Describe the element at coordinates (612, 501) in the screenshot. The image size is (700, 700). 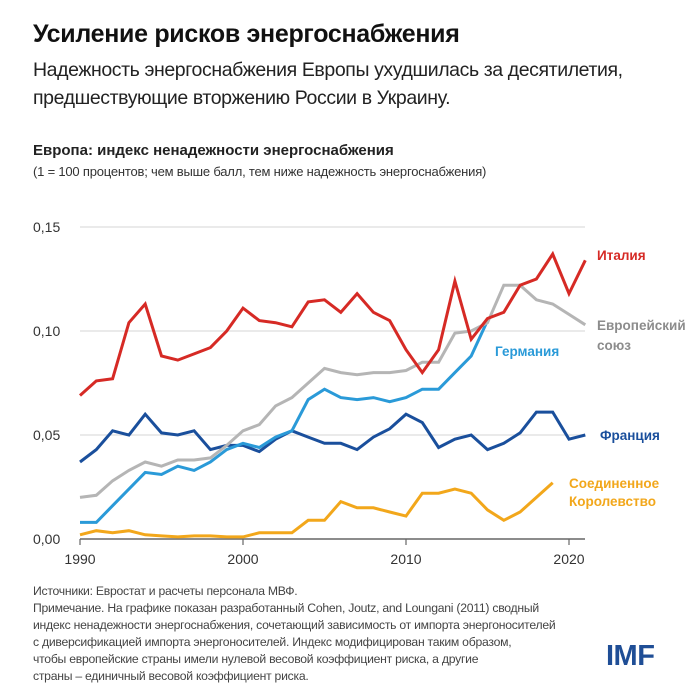
I see `label-uk-line2: Королевство` at that location.